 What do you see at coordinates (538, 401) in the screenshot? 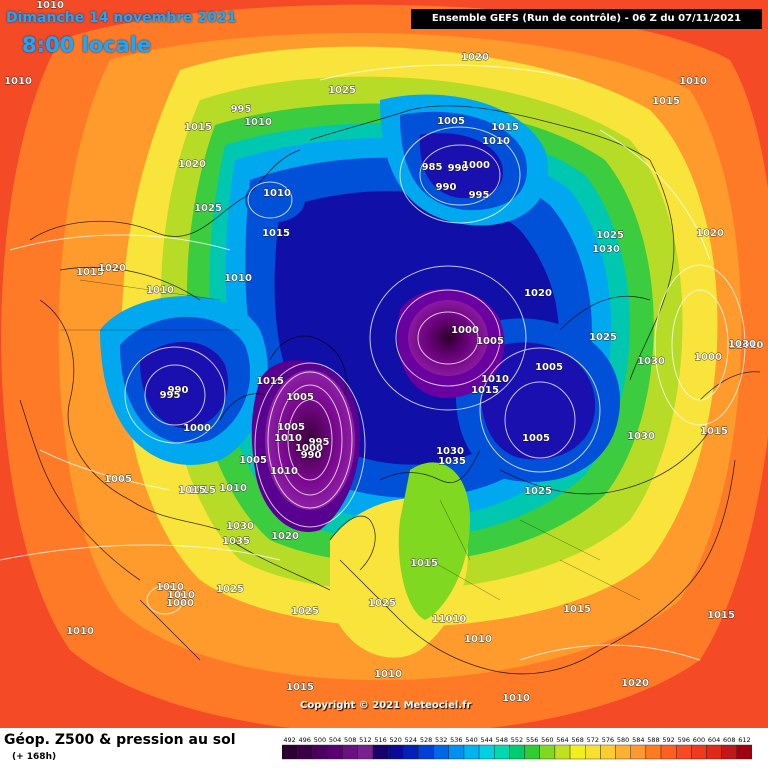
I see `asia-lobe-core` at bounding box center [538, 401].